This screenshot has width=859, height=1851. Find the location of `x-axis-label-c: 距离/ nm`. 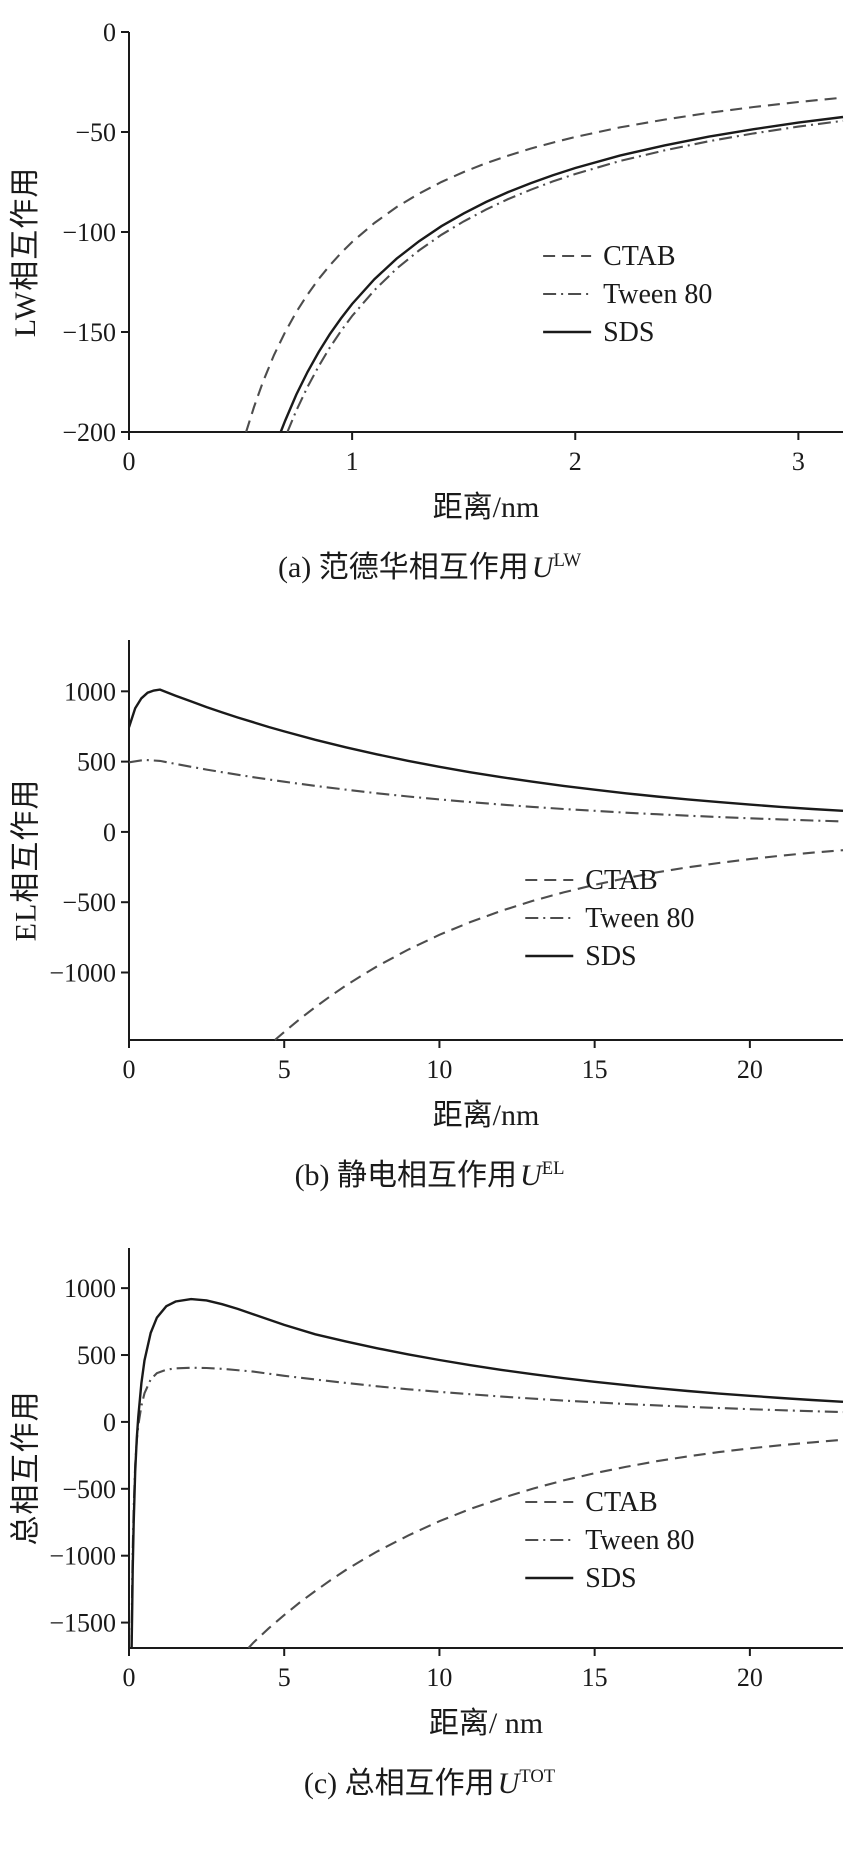

x-axis-label-c: 距离/ nm is located at coordinates (486, 1723).